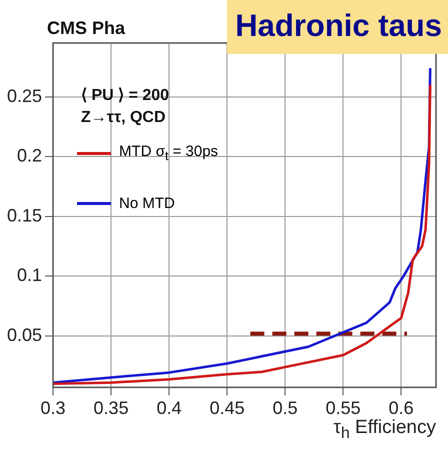 Image resolution: width=448 pixels, height=455 pixels. I want to click on x-tick-label: 0.5, so click(285, 408).